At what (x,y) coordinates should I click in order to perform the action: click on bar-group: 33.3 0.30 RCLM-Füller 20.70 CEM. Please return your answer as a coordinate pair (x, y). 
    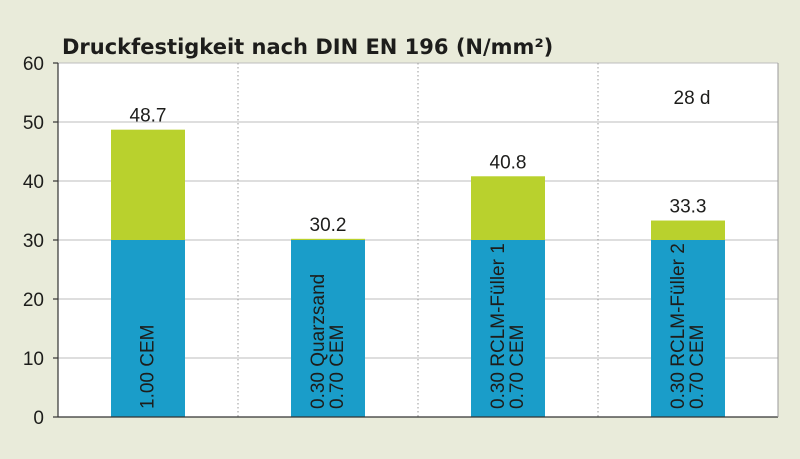
    Looking at the image, I should click on (688, 307).